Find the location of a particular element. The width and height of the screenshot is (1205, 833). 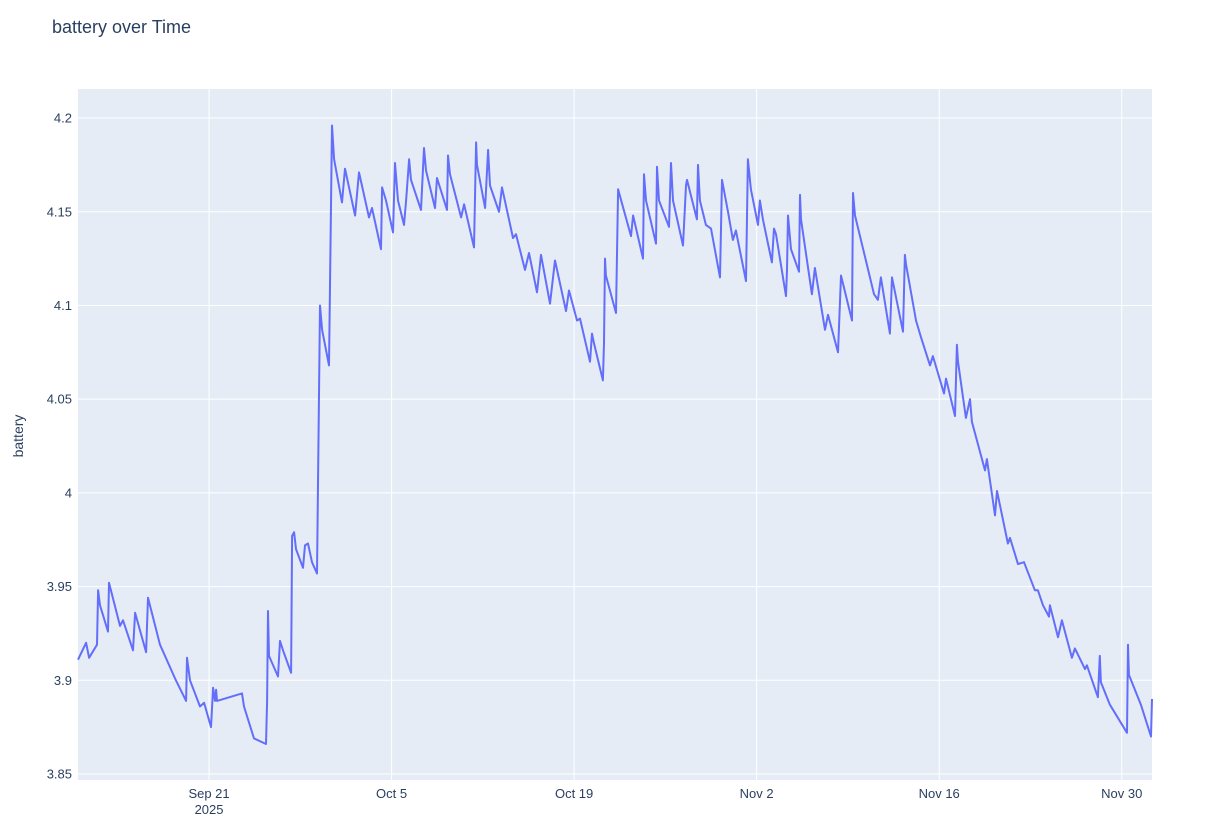

y-tick-label: 3.95 is located at coordinates (59, 586).